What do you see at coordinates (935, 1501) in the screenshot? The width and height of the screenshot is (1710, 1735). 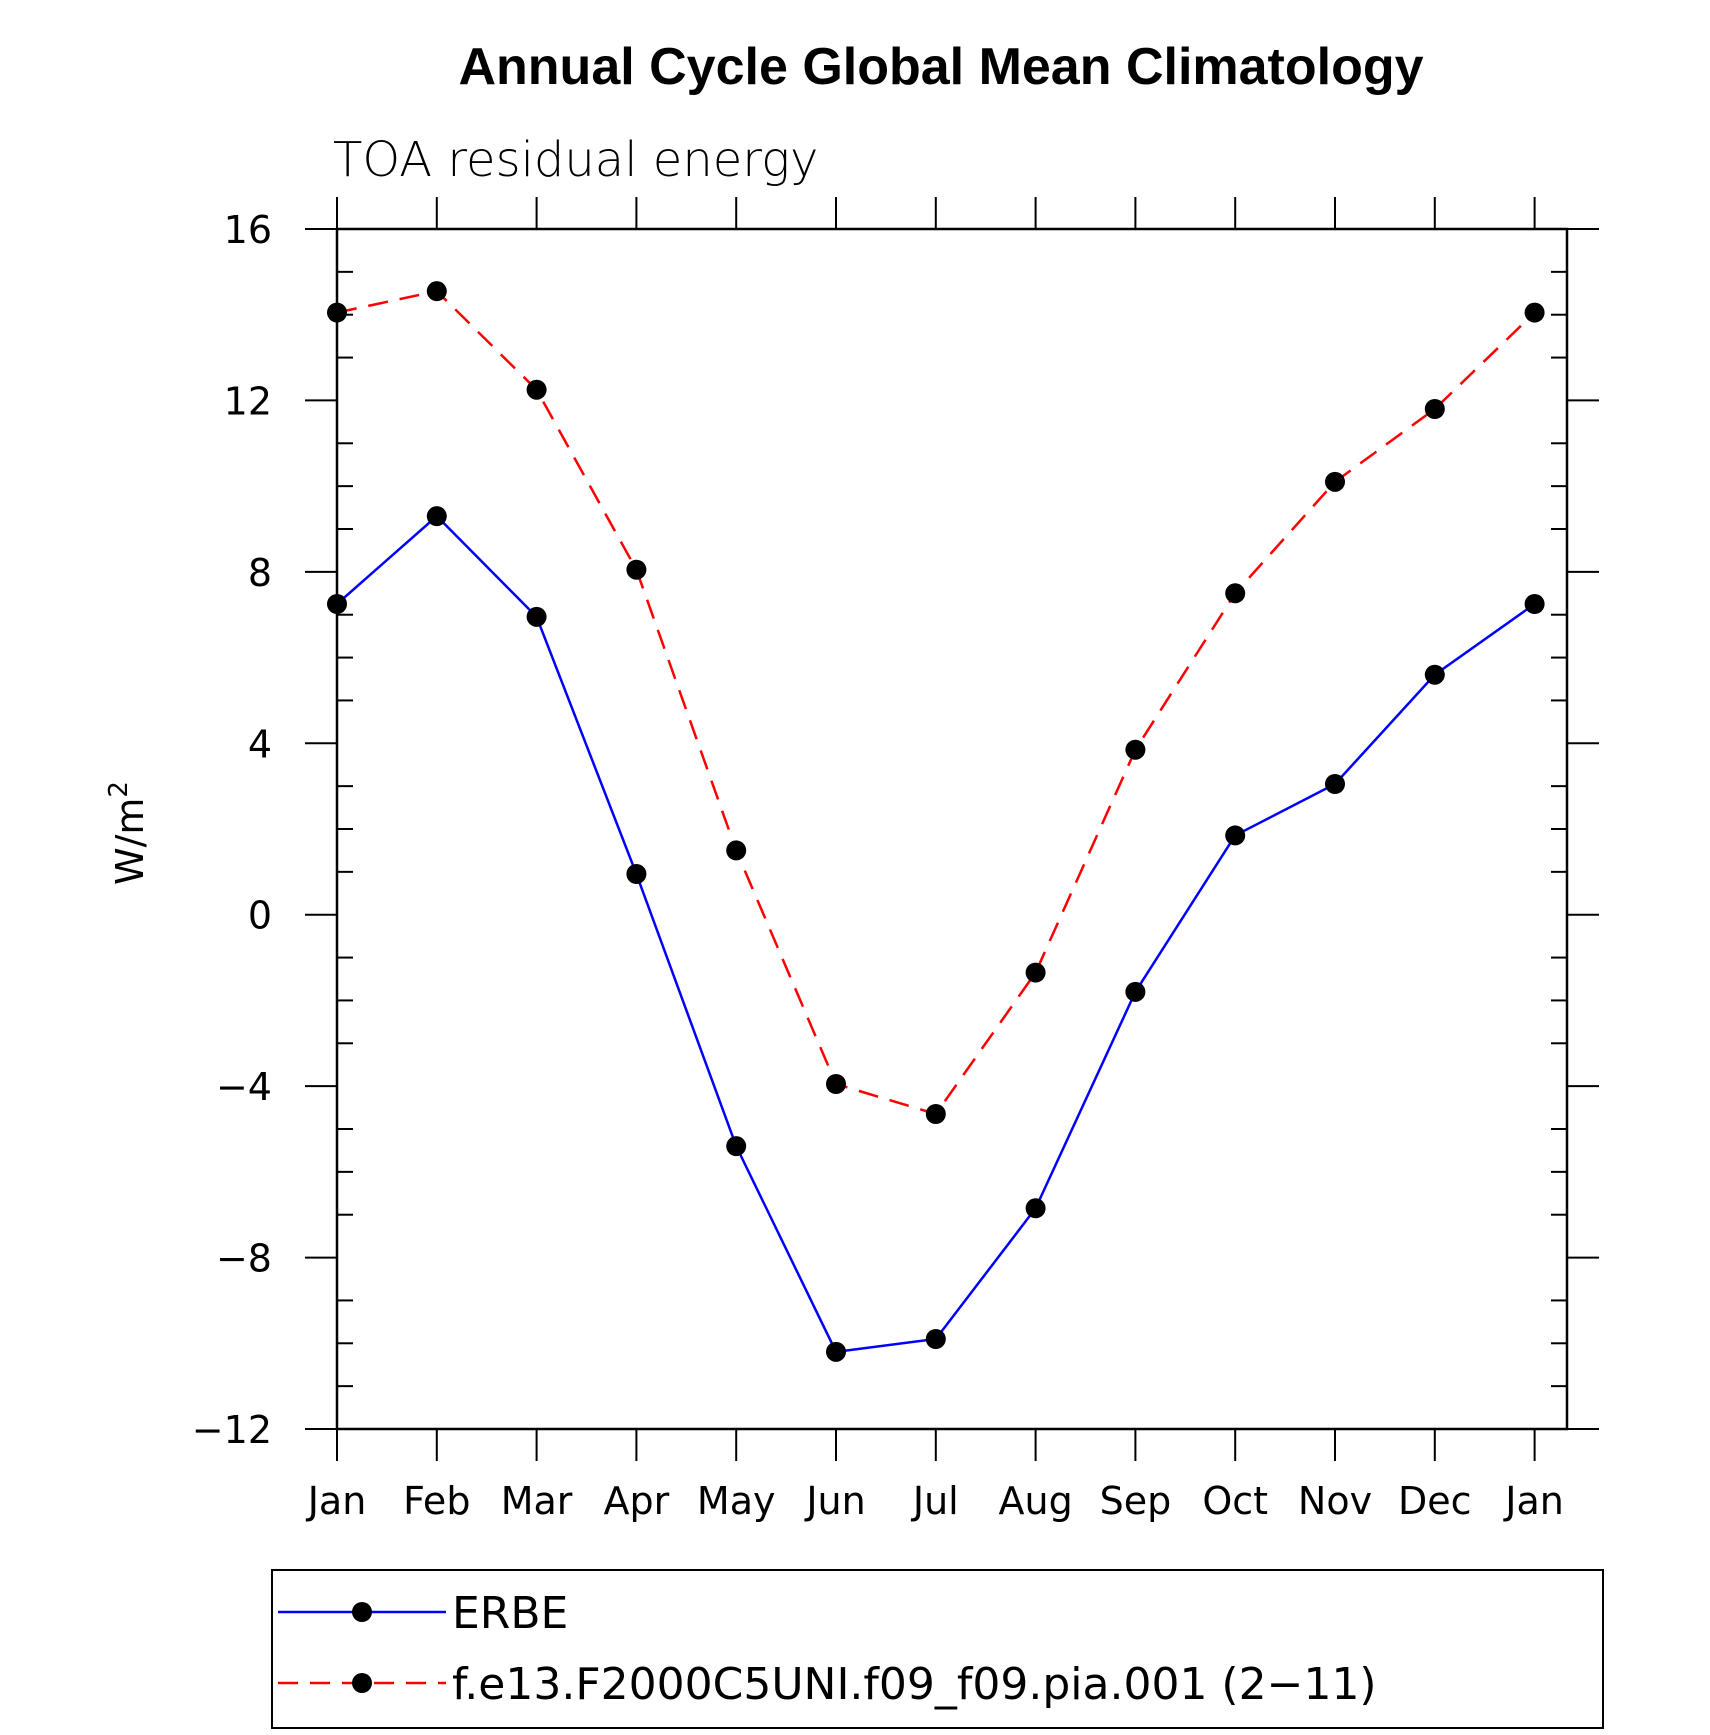 I see `x-tick-label: Jul` at bounding box center [935, 1501].